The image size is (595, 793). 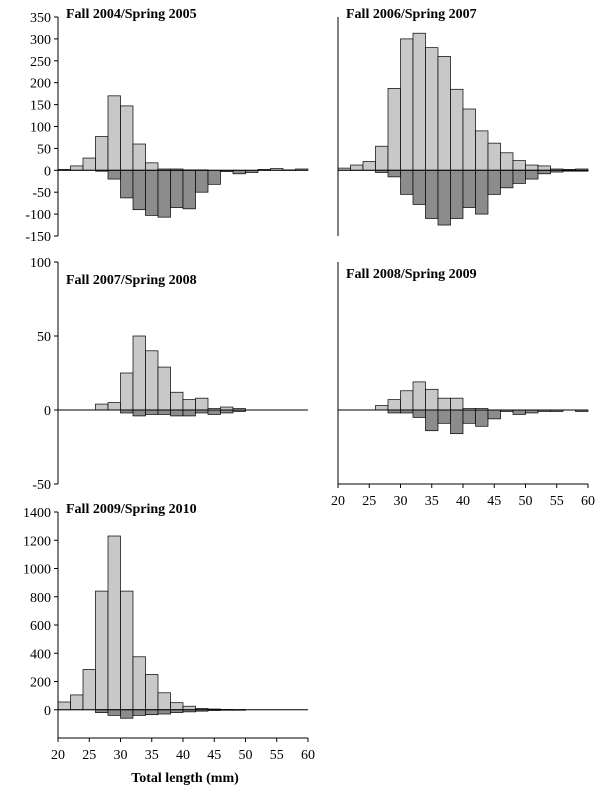 What do you see at coordinates (152, 755) in the screenshot?
I see `x-tick-label: 35` at bounding box center [152, 755].